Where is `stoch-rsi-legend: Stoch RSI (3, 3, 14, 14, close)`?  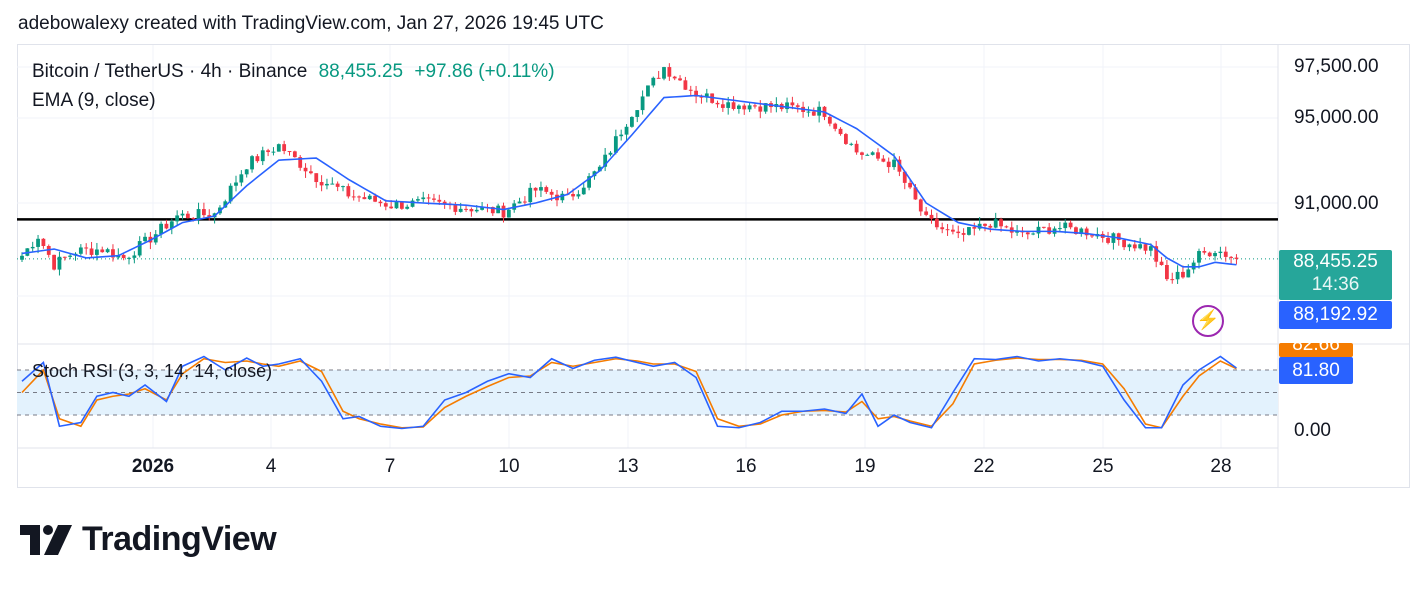 stoch-rsi-legend: Stoch RSI (3, 3, 14, 14, close) is located at coordinates (152, 371).